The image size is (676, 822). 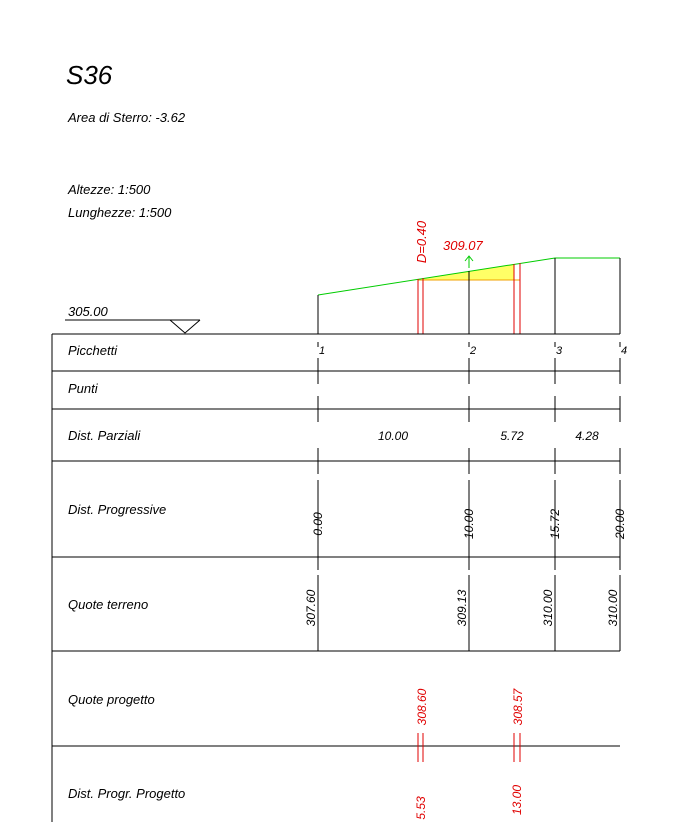 What do you see at coordinates (620, 524) in the screenshot?
I see `progressive-distance: 20.00` at bounding box center [620, 524].